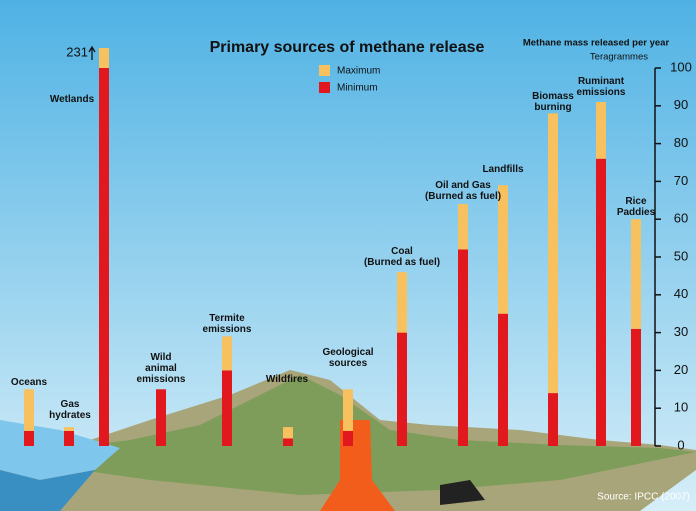 The image size is (696, 511). I want to click on legend-label: Maximum, so click(358, 71).